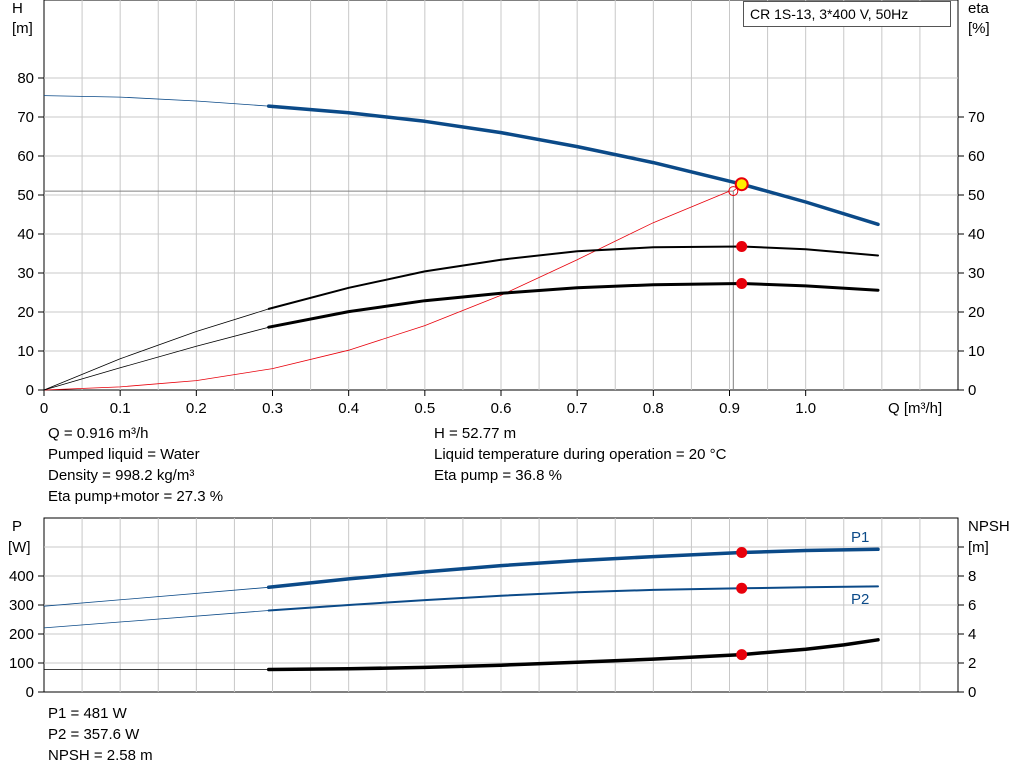 The image size is (1024, 781). I want to click on x-tick-label: 0.8, so click(653, 408).